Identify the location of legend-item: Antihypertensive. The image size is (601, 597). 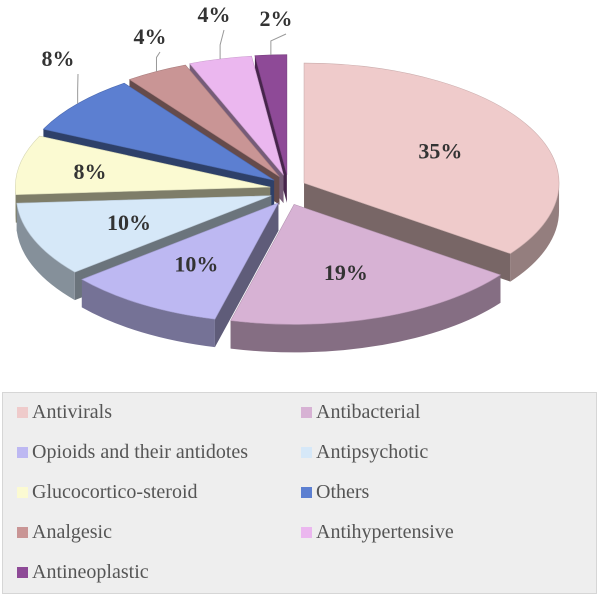
(377, 532).